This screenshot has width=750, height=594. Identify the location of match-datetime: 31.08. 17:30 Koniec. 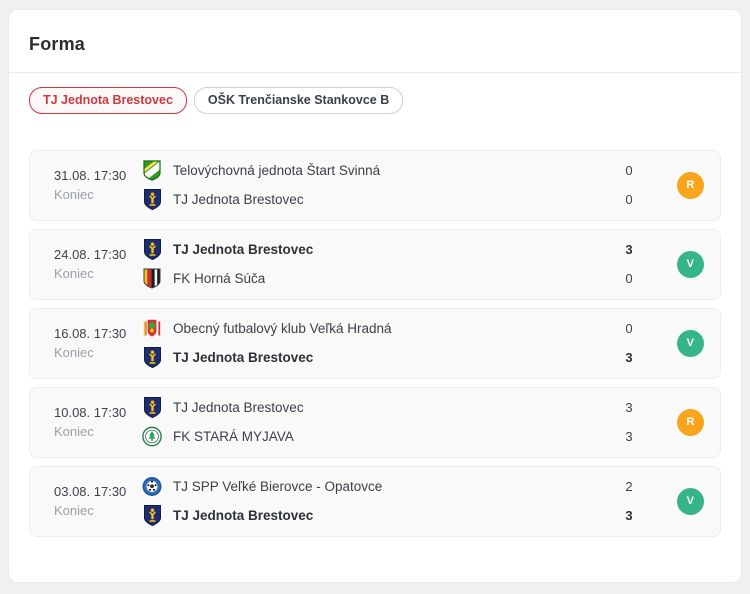
(98, 185).